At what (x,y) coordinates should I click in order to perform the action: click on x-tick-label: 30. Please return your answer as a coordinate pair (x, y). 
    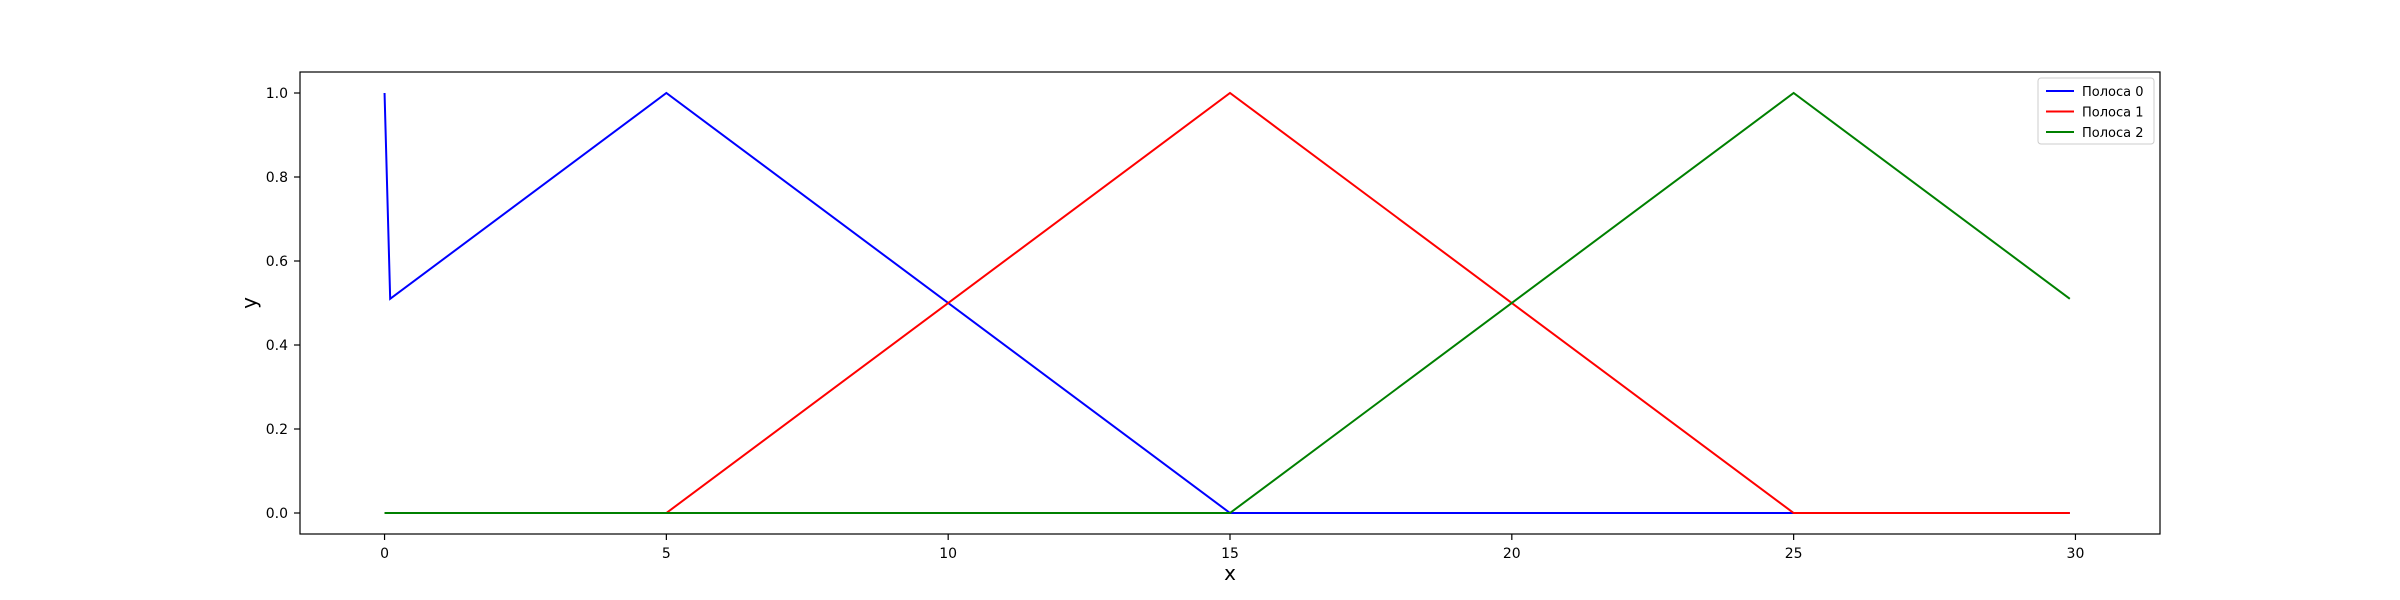
    Looking at the image, I should click on (2076, 554).